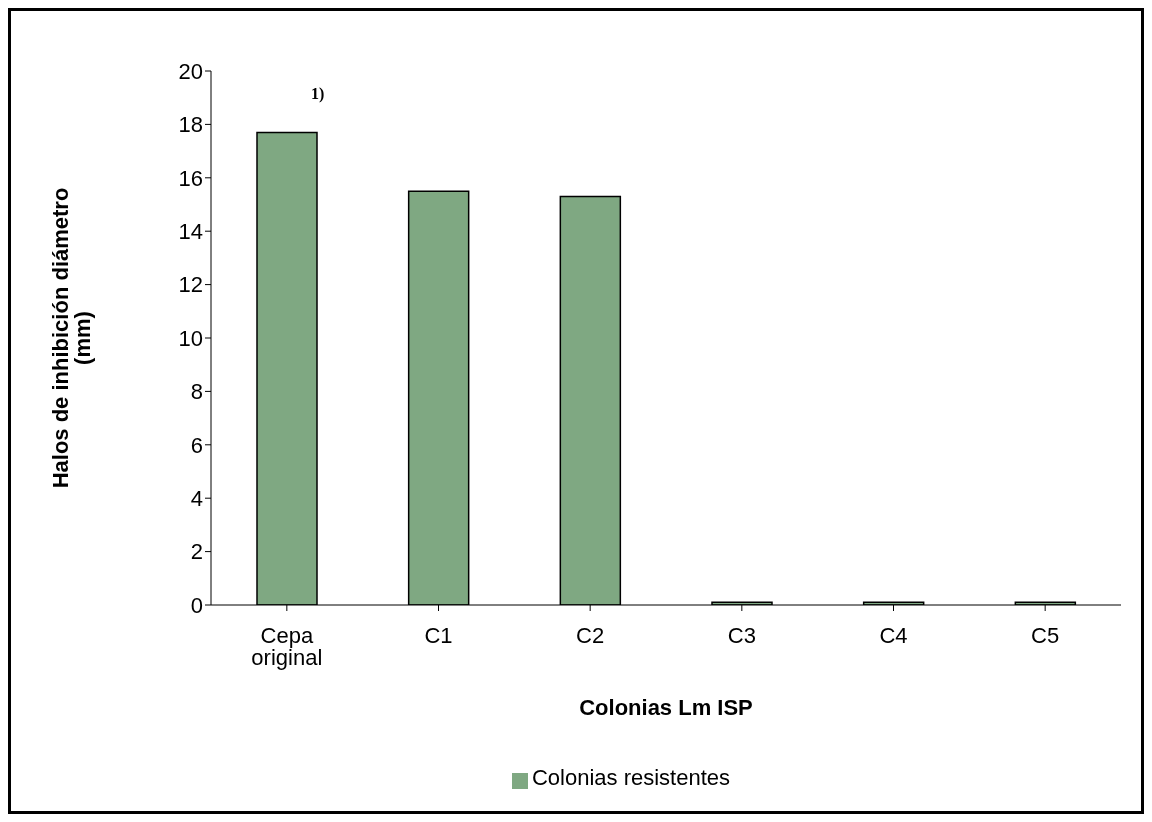 The height and width of the screenshot is (822, 1152). What do you see at coordinates (438, 635) in the screenshot?
I see `x-tick-label: C1` at bounding box center [438, 635].